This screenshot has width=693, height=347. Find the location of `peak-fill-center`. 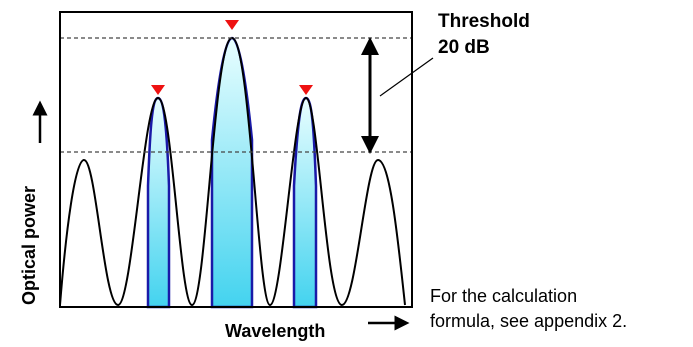

peak-fill-center is located at coordinates (232, 172).